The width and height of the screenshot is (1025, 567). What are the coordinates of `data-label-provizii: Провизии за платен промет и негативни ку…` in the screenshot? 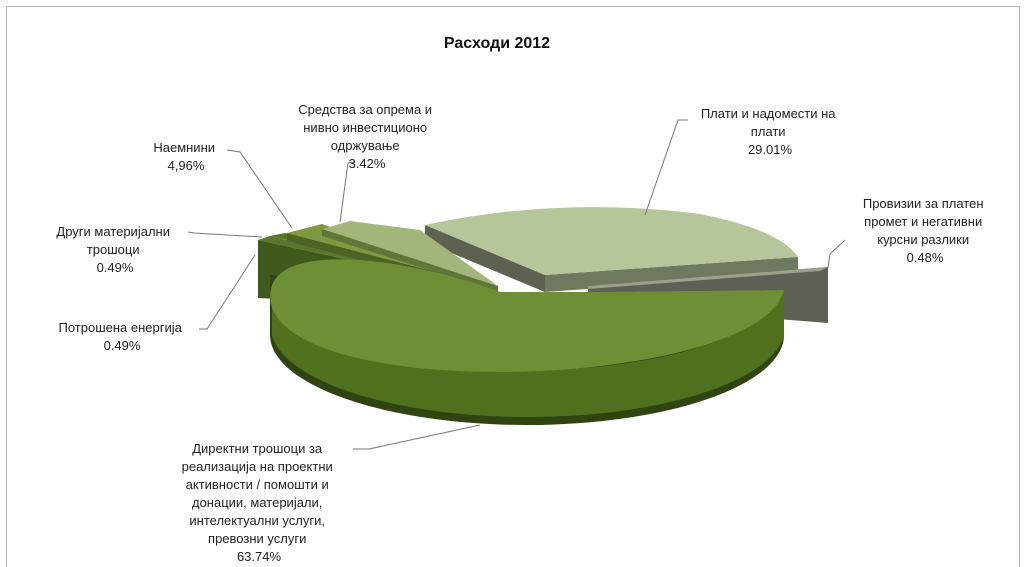 It's located at (925, 230).